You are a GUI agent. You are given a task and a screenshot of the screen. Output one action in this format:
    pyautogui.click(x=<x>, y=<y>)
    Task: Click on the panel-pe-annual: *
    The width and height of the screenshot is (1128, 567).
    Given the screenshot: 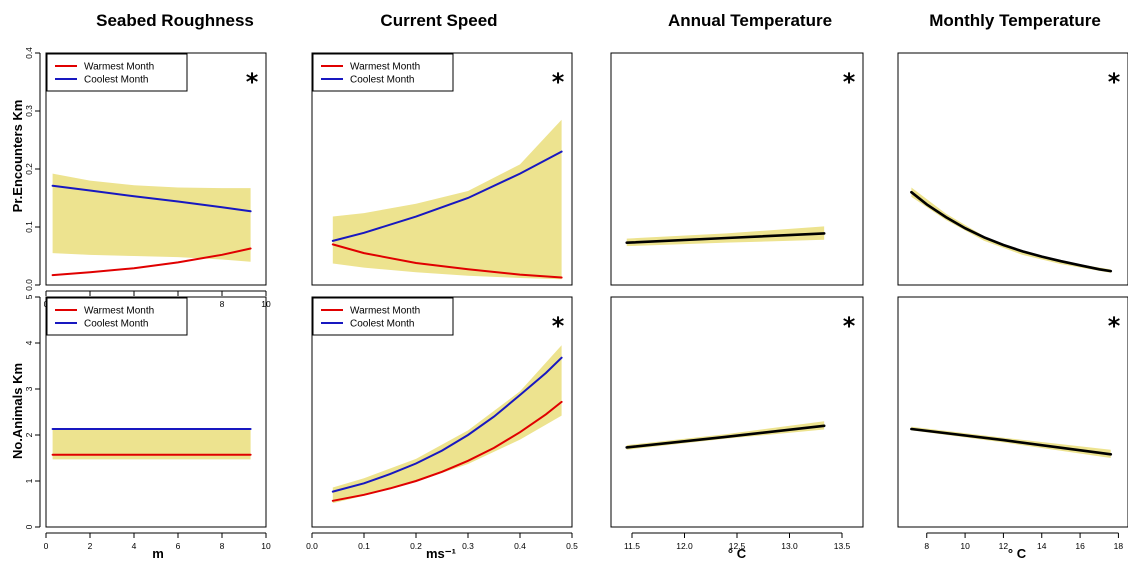 What is the action you would take?
    pyautogui.click(x=737, y=169)
    